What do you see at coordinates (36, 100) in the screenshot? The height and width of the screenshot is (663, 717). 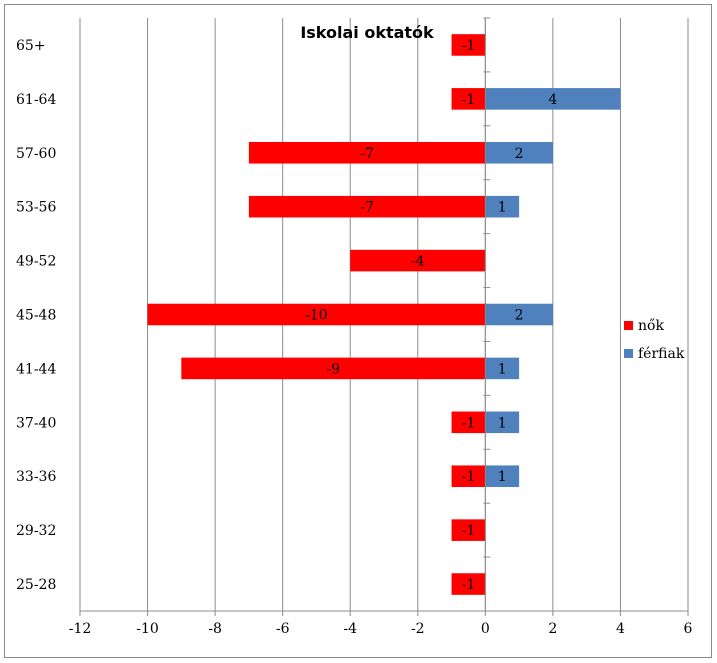 I see `category-label: 61-64` at bounding box center [36, 100].